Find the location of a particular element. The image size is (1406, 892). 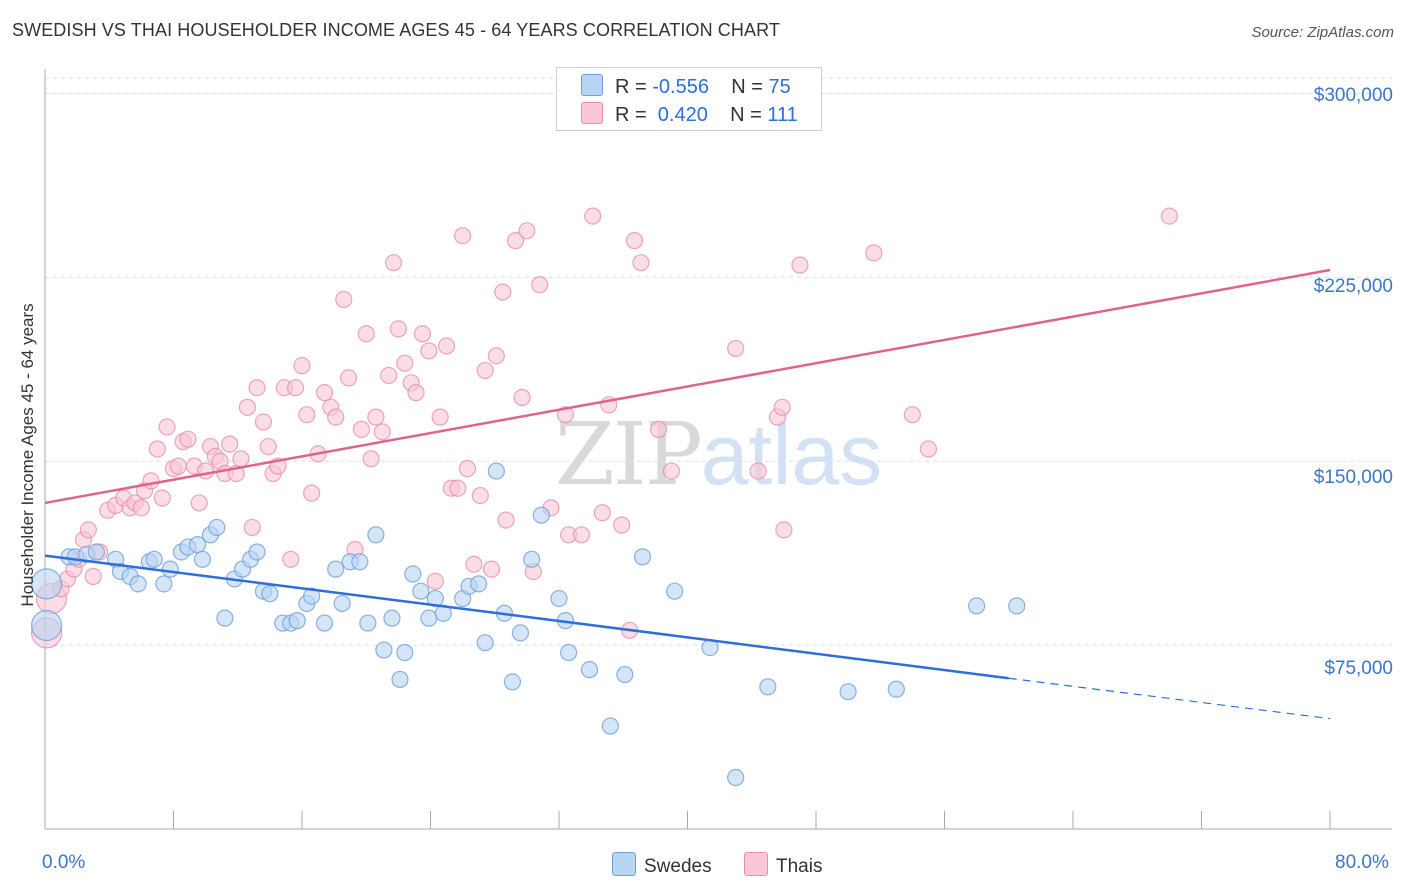

legend-row-thais: R = 0.420 N = 111 is located at coordinates (689, 115).